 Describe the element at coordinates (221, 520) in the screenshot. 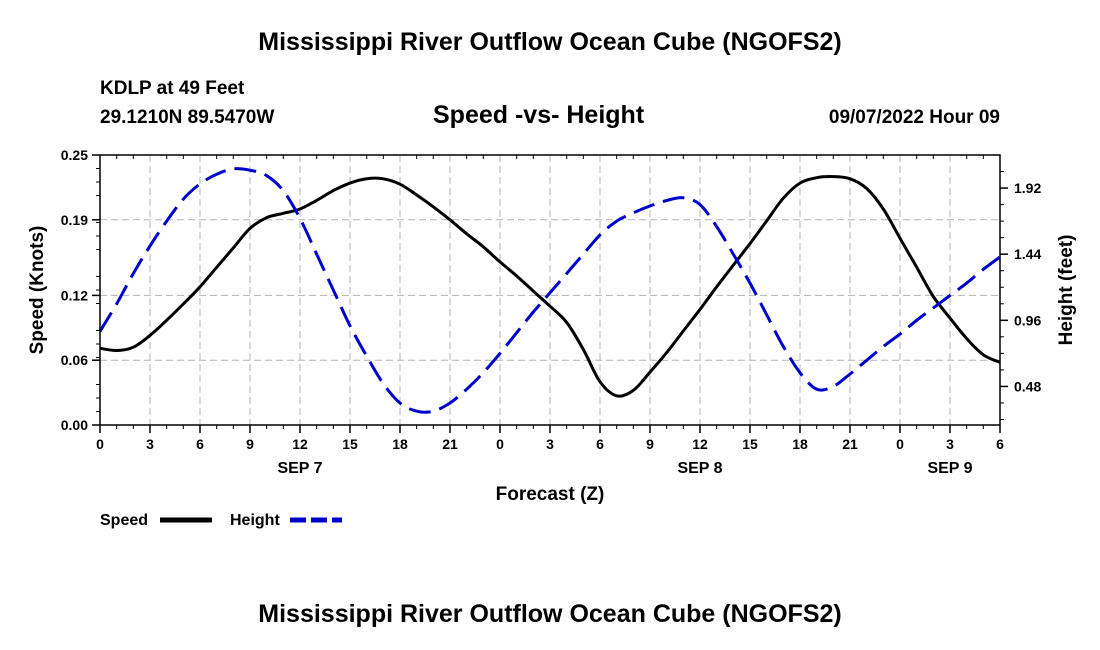

I see `legend: Speed Height` at that location.